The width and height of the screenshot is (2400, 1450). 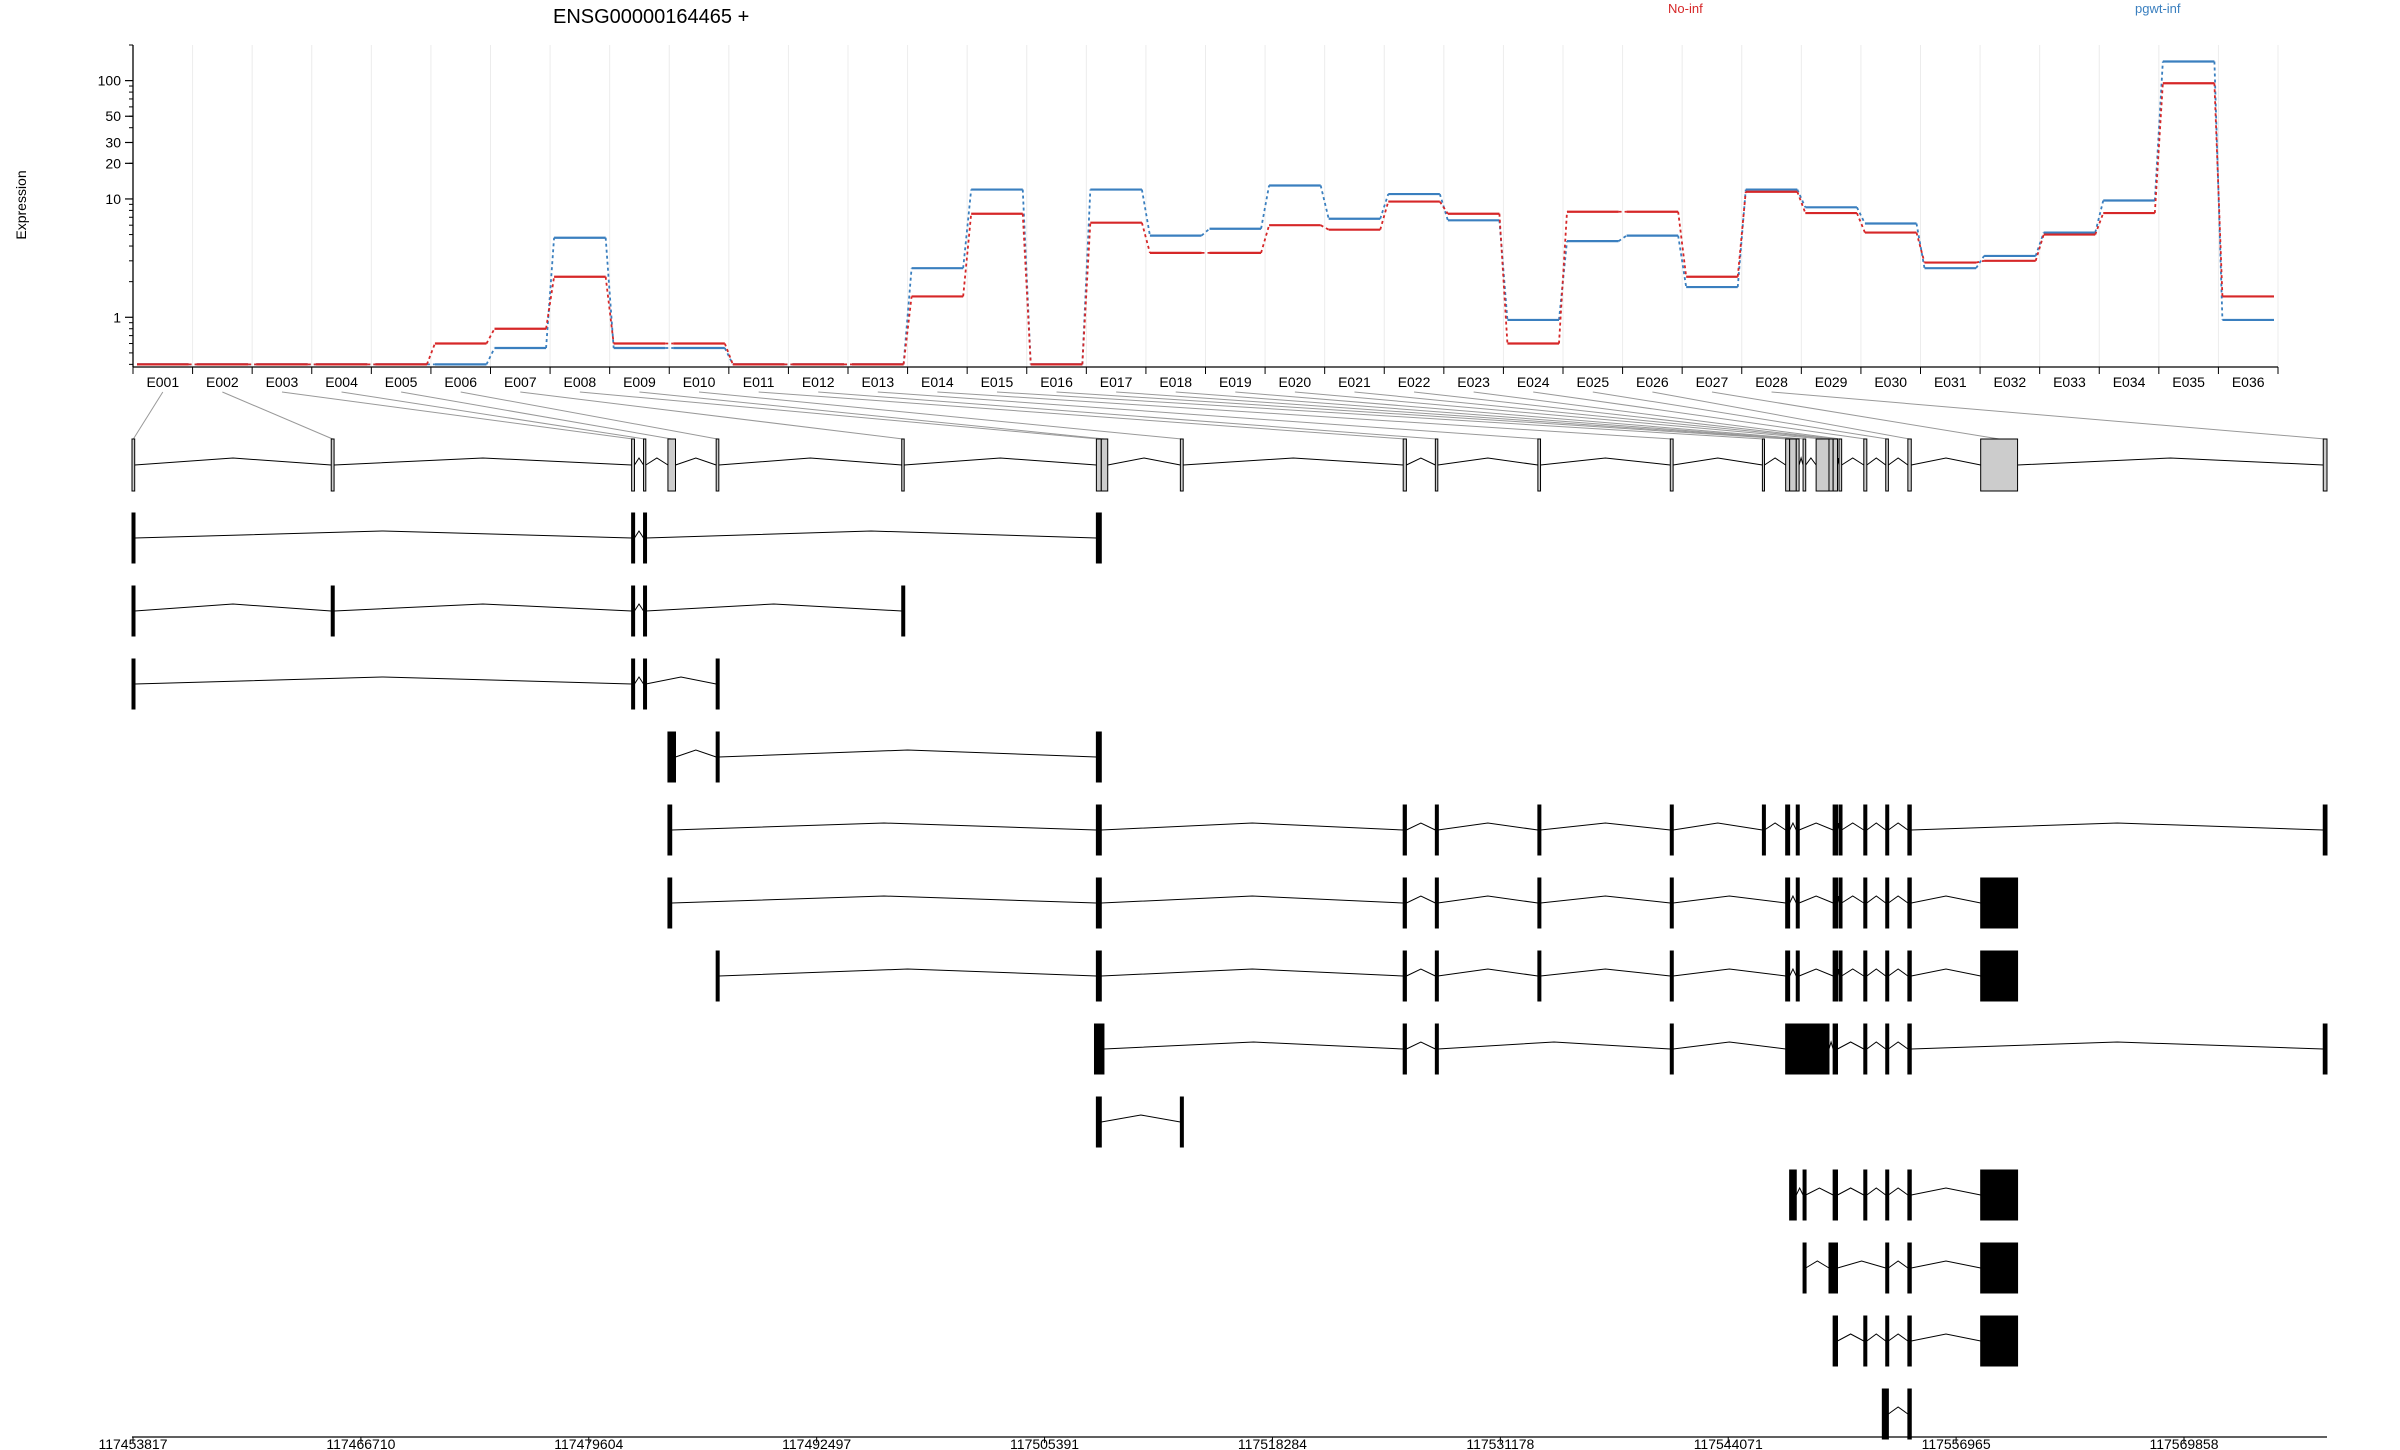 What do you see at coordinates (1652, 382) in the screenshot?
I see `exon-label: E026` at bounding box center [1652, 382].